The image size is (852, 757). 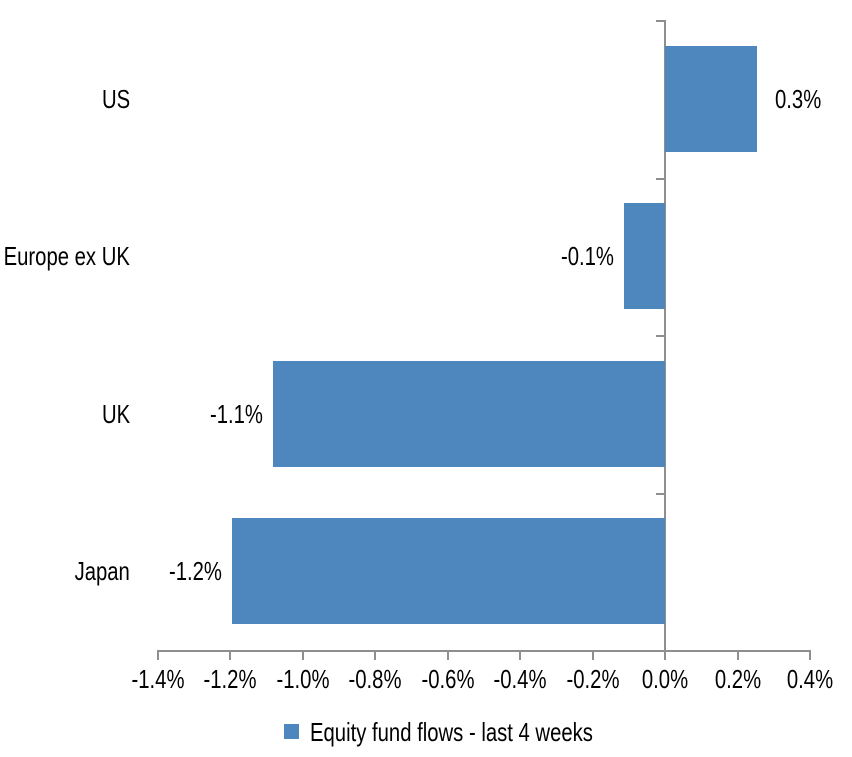 What do you see at coordinates (469, 413) in the screenshot?
I see `bar-uk` at bounding box center [469, 413].